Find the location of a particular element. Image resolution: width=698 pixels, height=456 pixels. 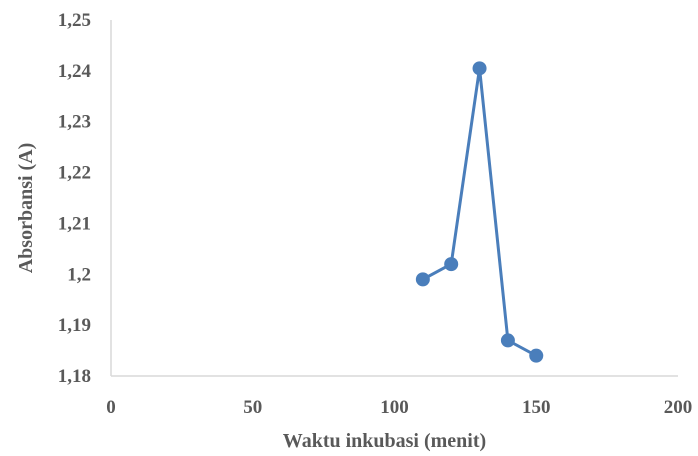

x-tick-label: 0 is located at coordinates (111, 407).